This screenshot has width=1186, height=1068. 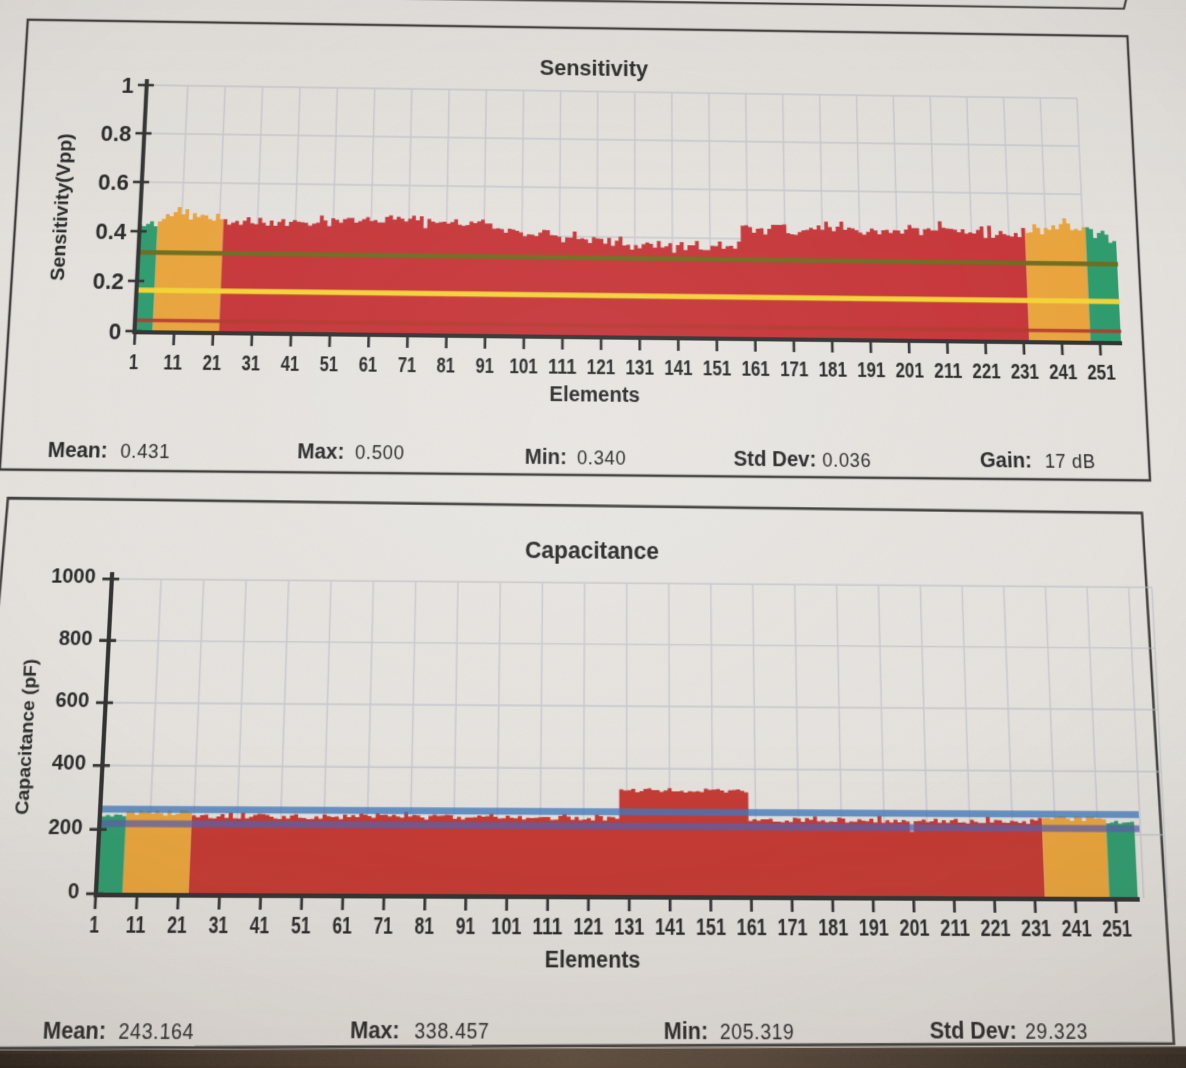 What do you see at coordinates (72, 699) in the screenshot?
I see `svg-text: 600` at bounding box center [72, 699].